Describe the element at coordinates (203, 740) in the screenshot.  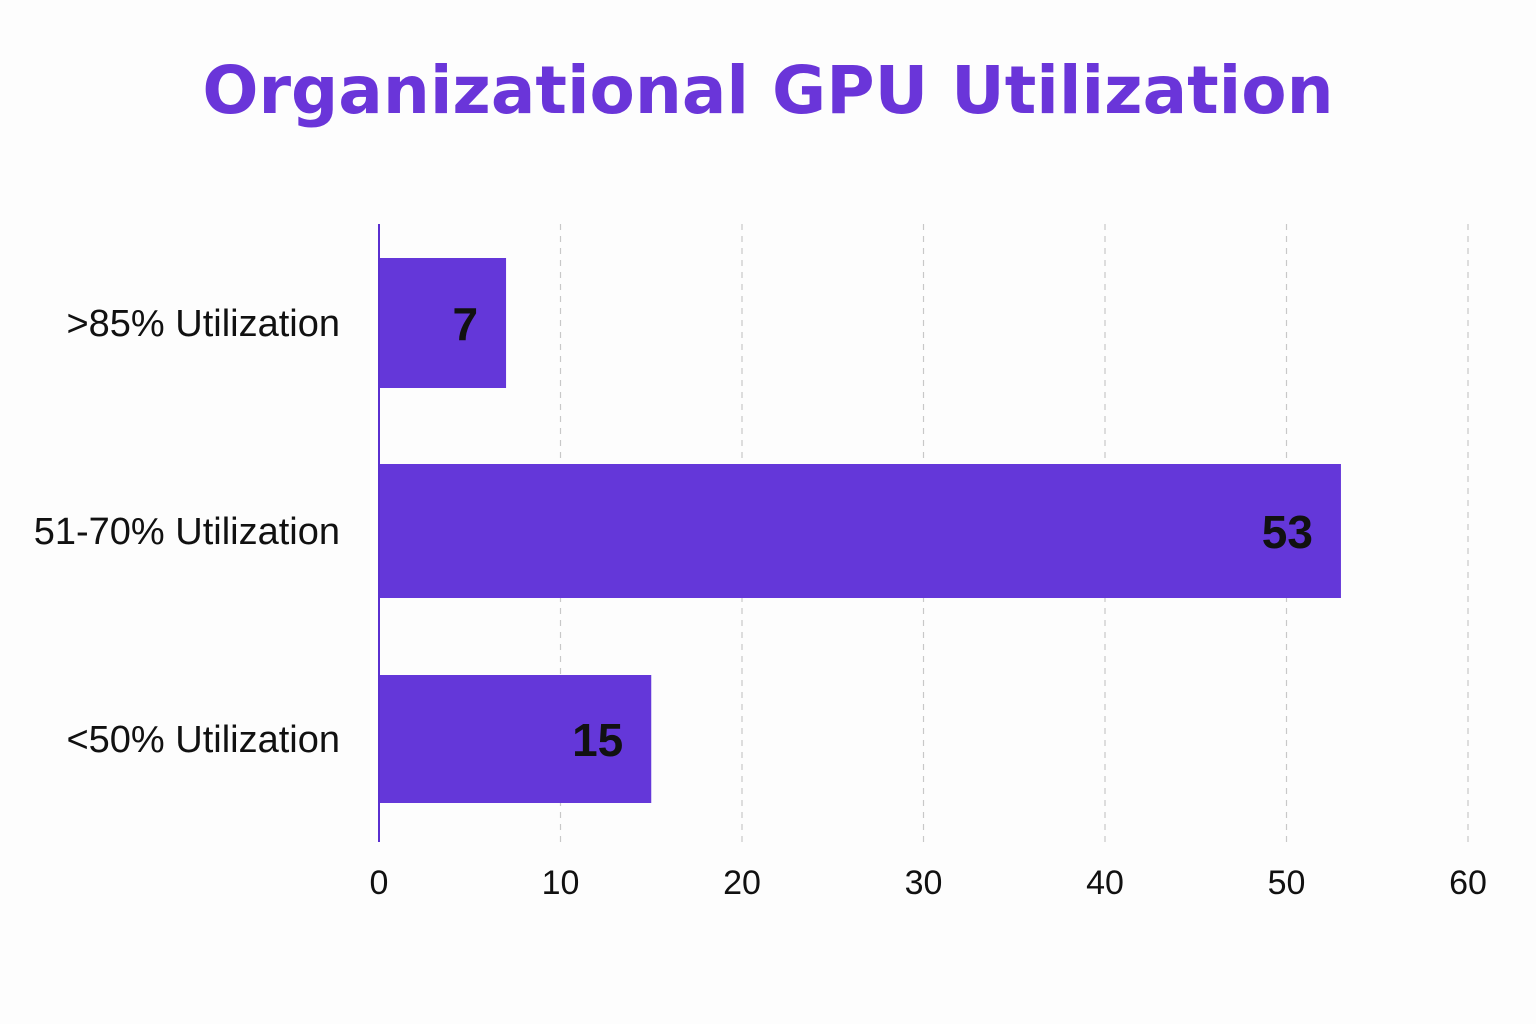
I see `category-label-50-utilization: <50% Utilization` at that location.